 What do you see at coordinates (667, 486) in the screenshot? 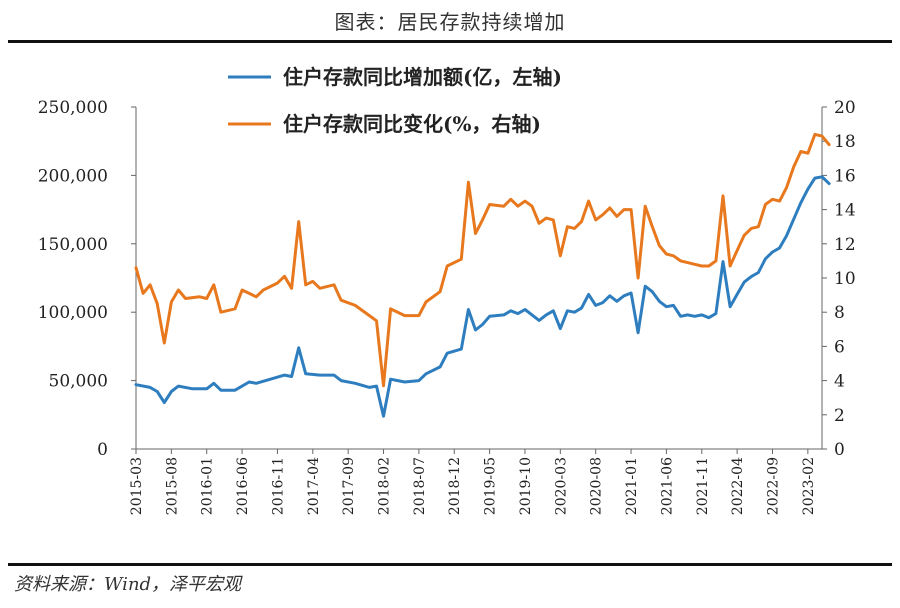
I see `x-axis-tick-label: 2021-06` at bounding box center [667, 486].